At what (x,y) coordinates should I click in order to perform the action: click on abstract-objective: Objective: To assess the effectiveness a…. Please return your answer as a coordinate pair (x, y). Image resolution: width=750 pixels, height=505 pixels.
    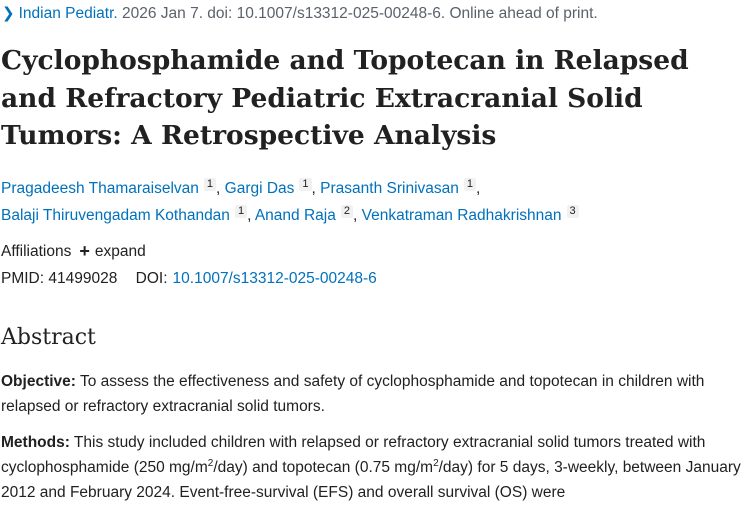
    Looking at the image, I should click on (375, 394).